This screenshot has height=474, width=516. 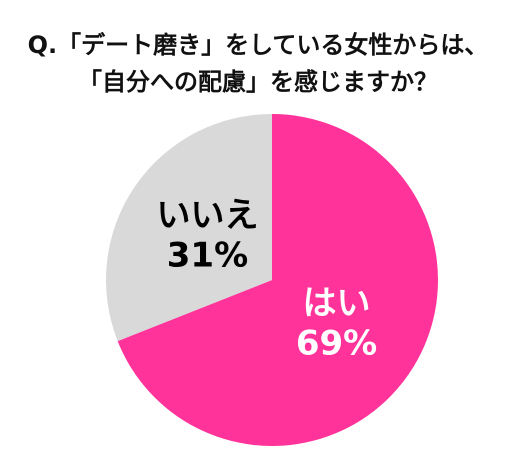 What do you see at coordinates (258, 45) in the screenshot?
I see `chart-title: Q.「デート磨き」をしている女性からは、` at bounding box center [258, 45].